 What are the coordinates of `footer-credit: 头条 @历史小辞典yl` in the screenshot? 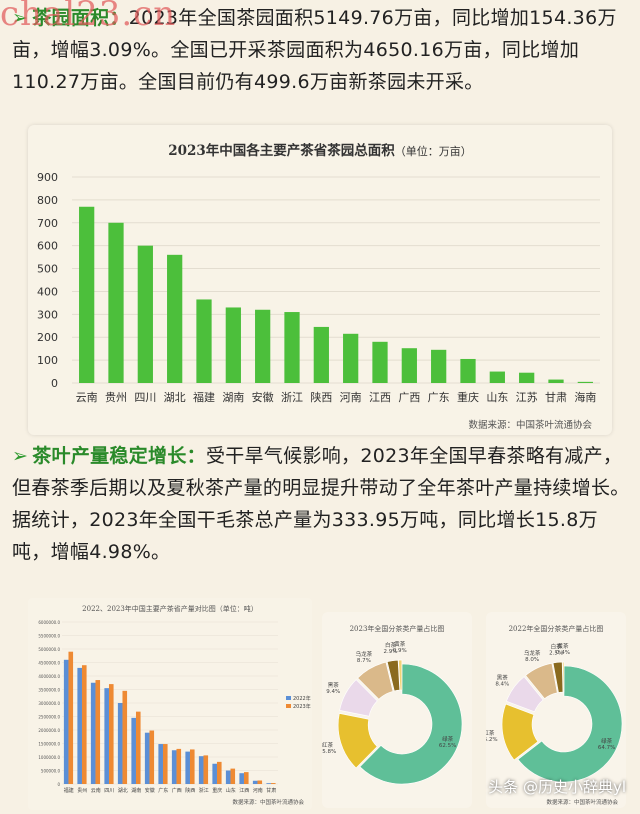 It's located at (557, 787).